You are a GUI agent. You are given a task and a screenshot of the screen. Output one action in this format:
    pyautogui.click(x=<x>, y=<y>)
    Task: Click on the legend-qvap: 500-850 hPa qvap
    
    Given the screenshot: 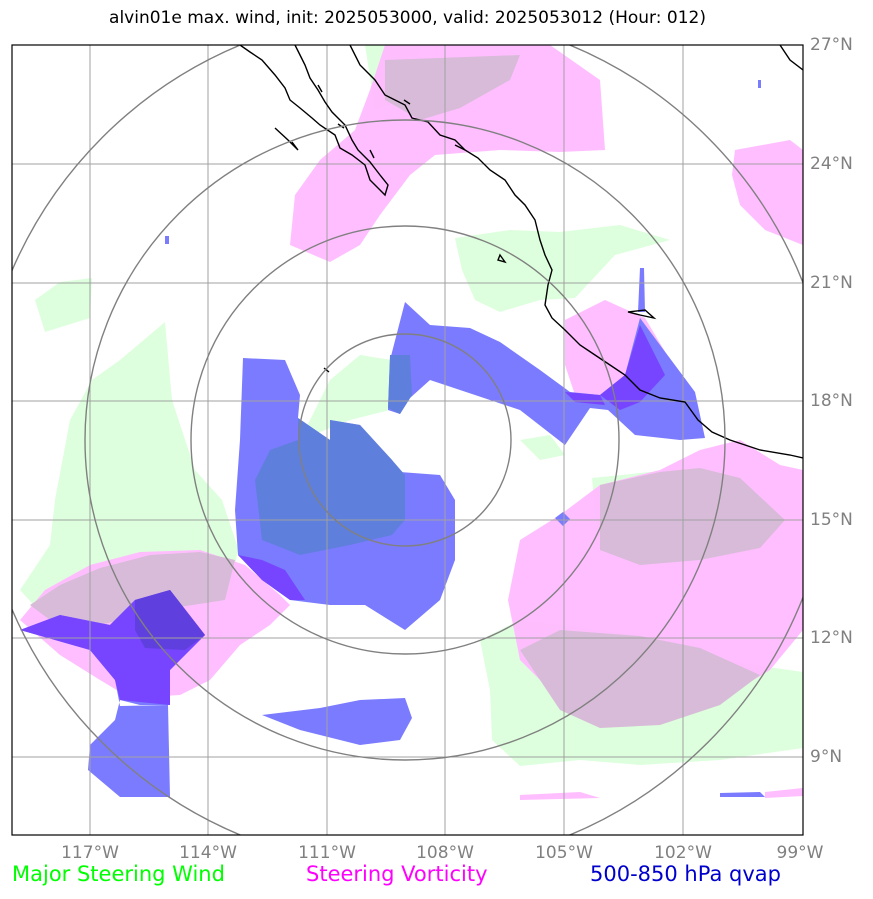 What is the action you would take?
    pyautogui.click(x=685, y=874)
    